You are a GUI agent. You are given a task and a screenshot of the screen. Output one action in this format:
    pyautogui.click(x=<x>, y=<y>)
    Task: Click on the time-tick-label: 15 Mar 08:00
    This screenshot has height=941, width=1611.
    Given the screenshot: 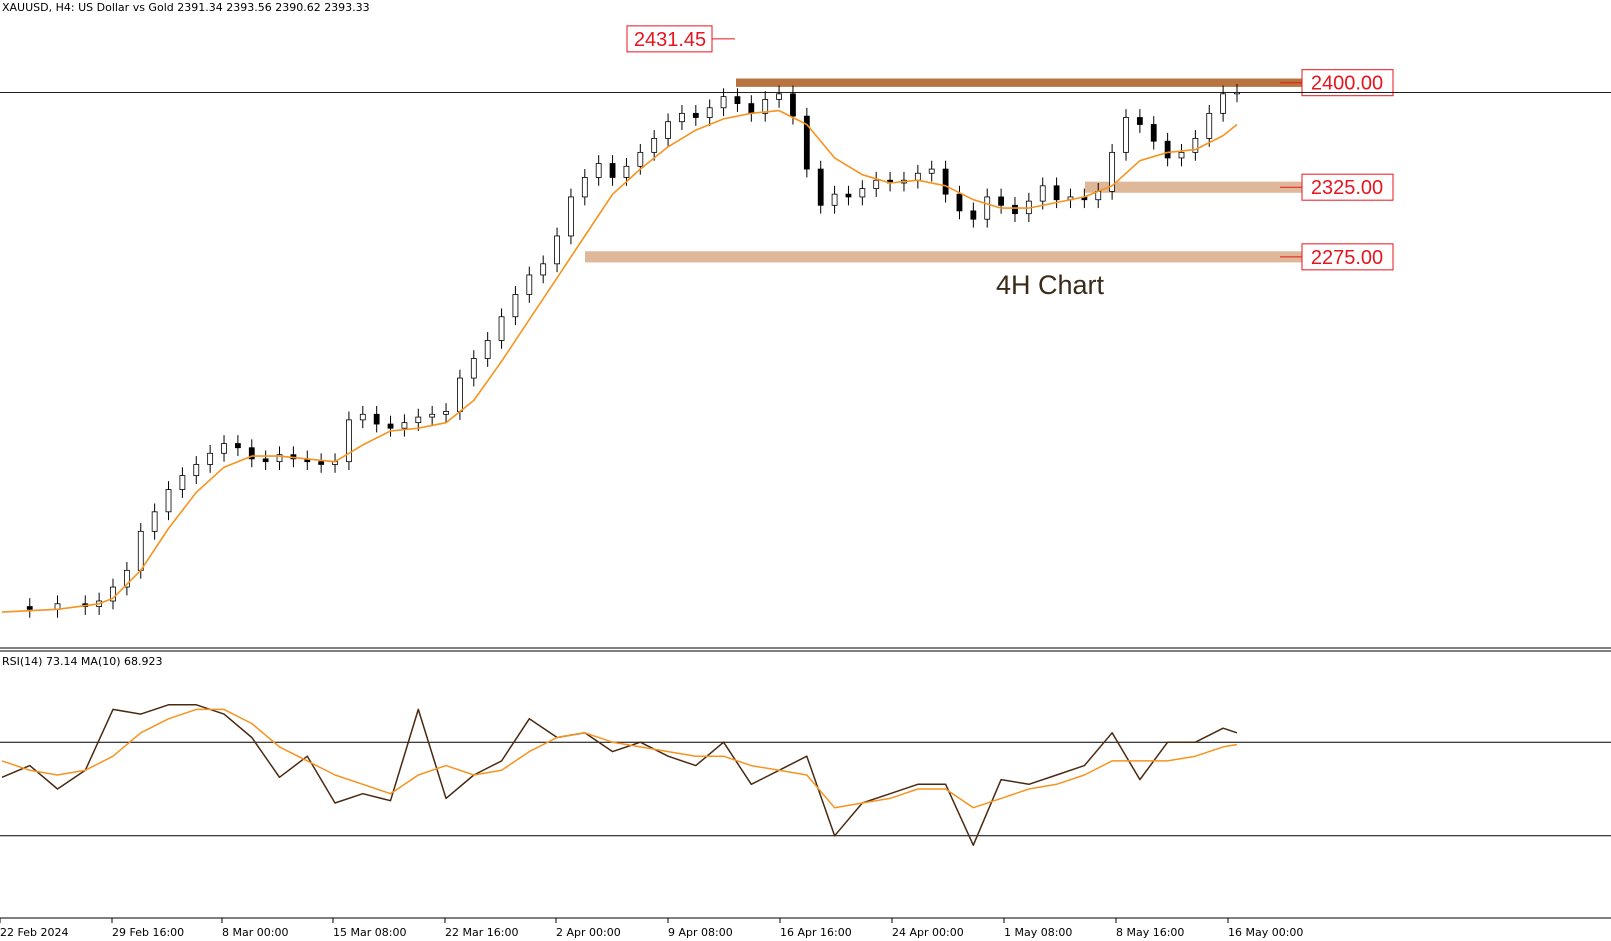 What is the action you would take?
    pyautogui.click(x=369, y=932)
    